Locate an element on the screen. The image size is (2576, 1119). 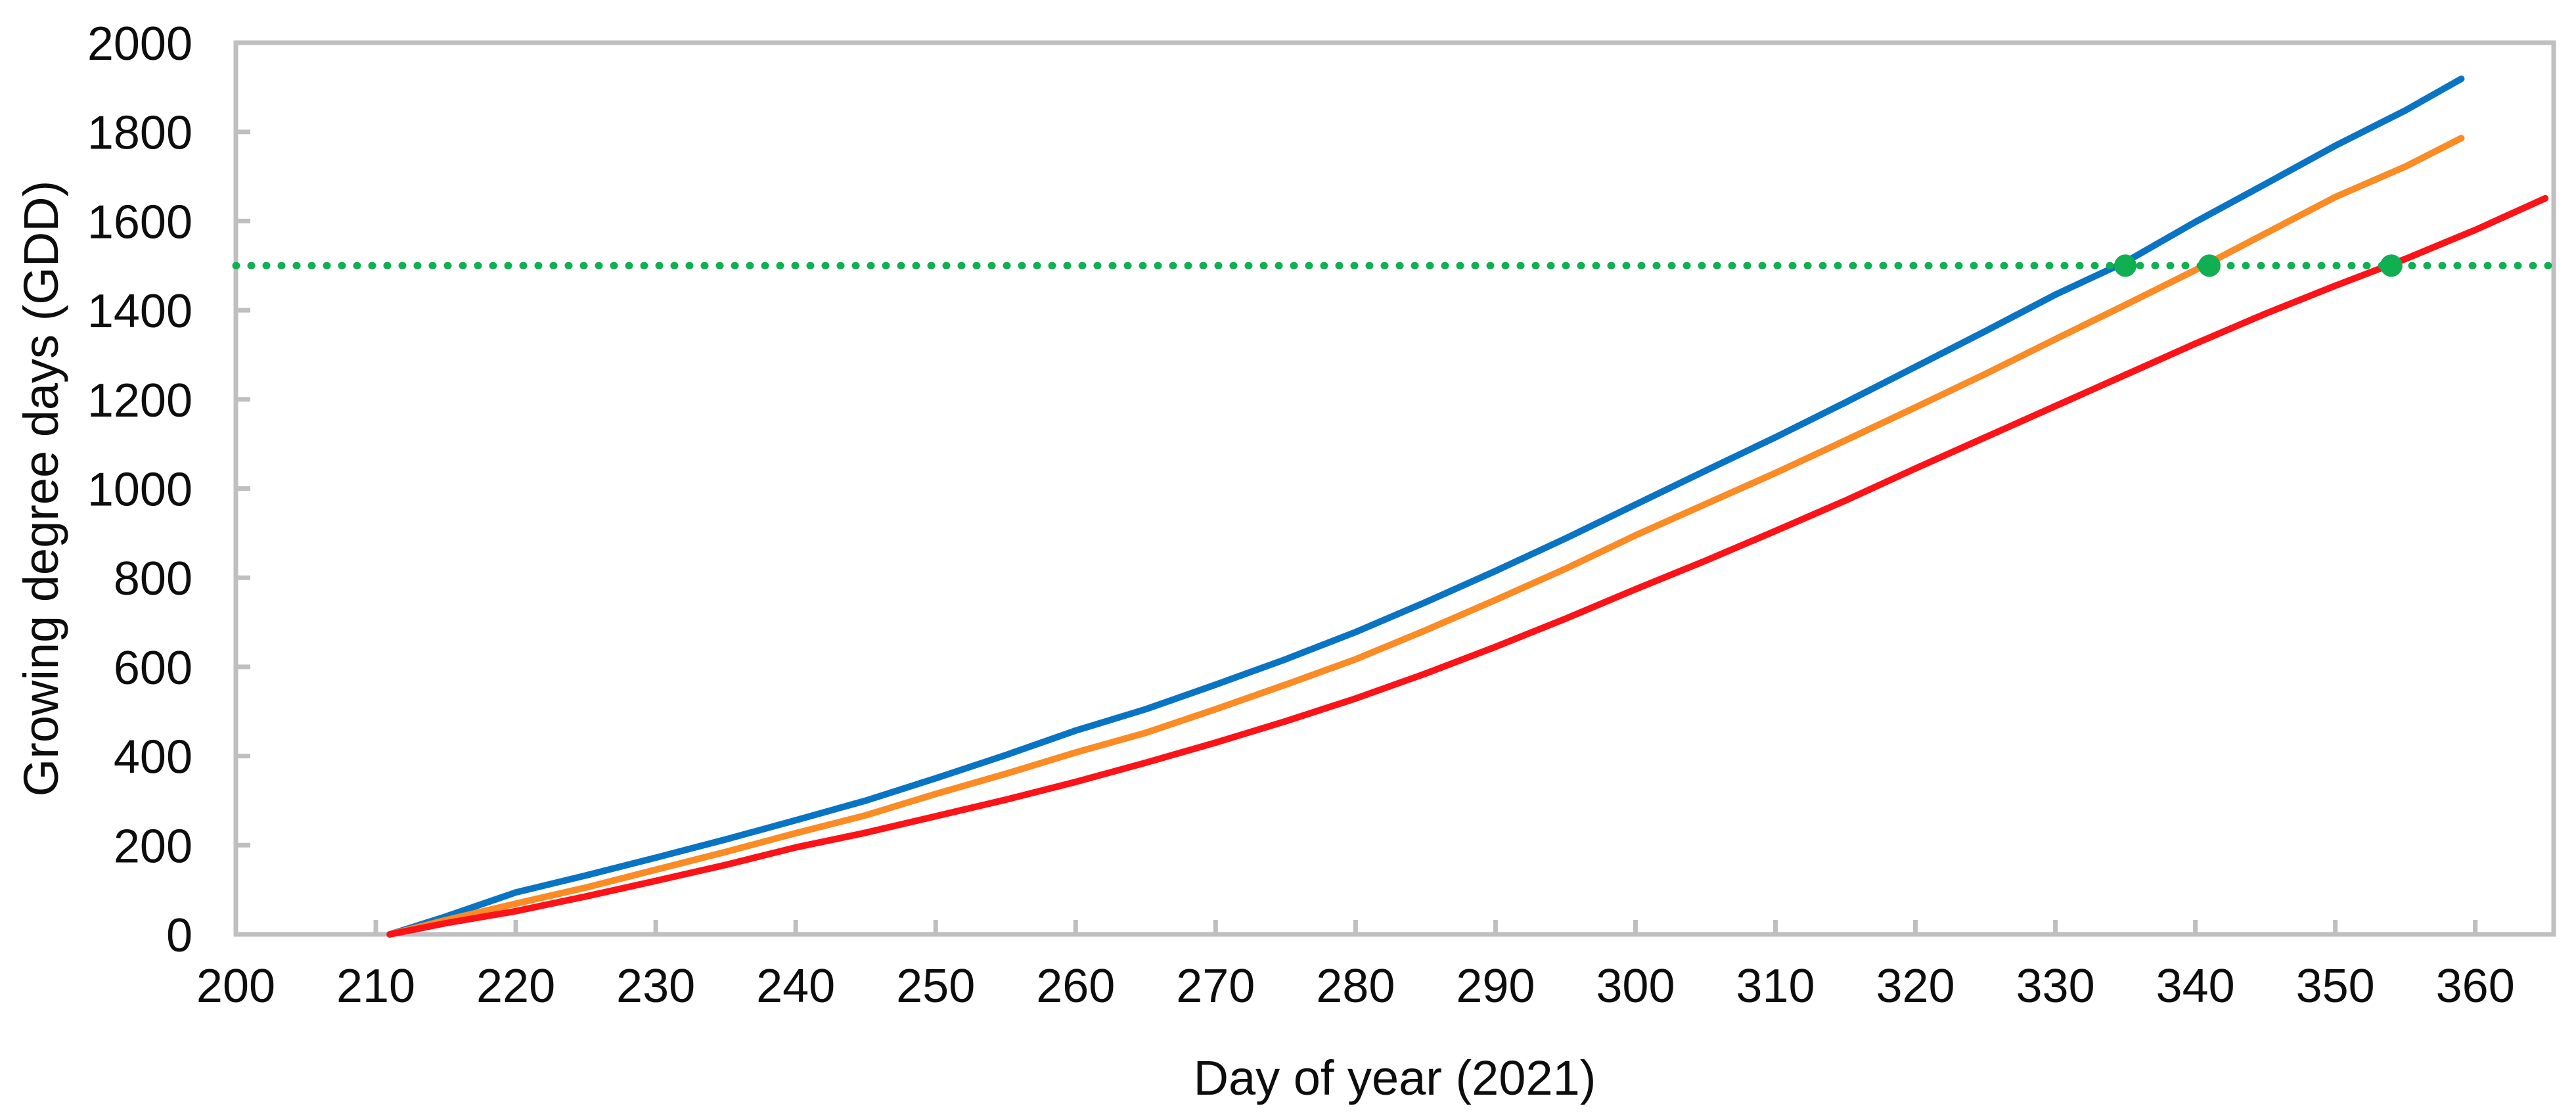
x-tick-label: 210 is located at coordinates (375, 987).